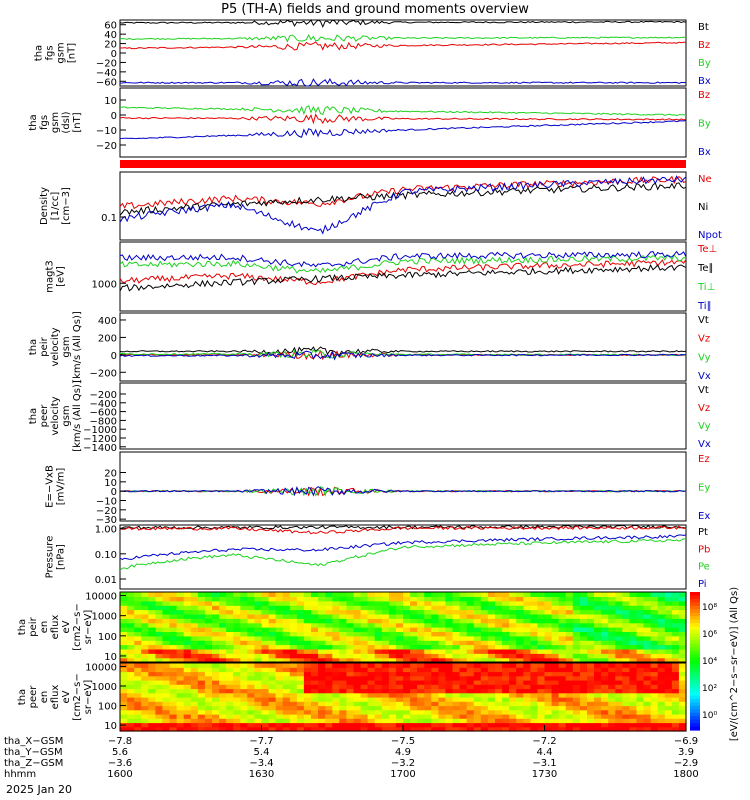 Image resolution: width=750 pixels, height=800 pixels. What do you see at coordinates (544, 774) in the screenshot?
I see `x-tick-label: 1730` at bounding box center [544, 774].